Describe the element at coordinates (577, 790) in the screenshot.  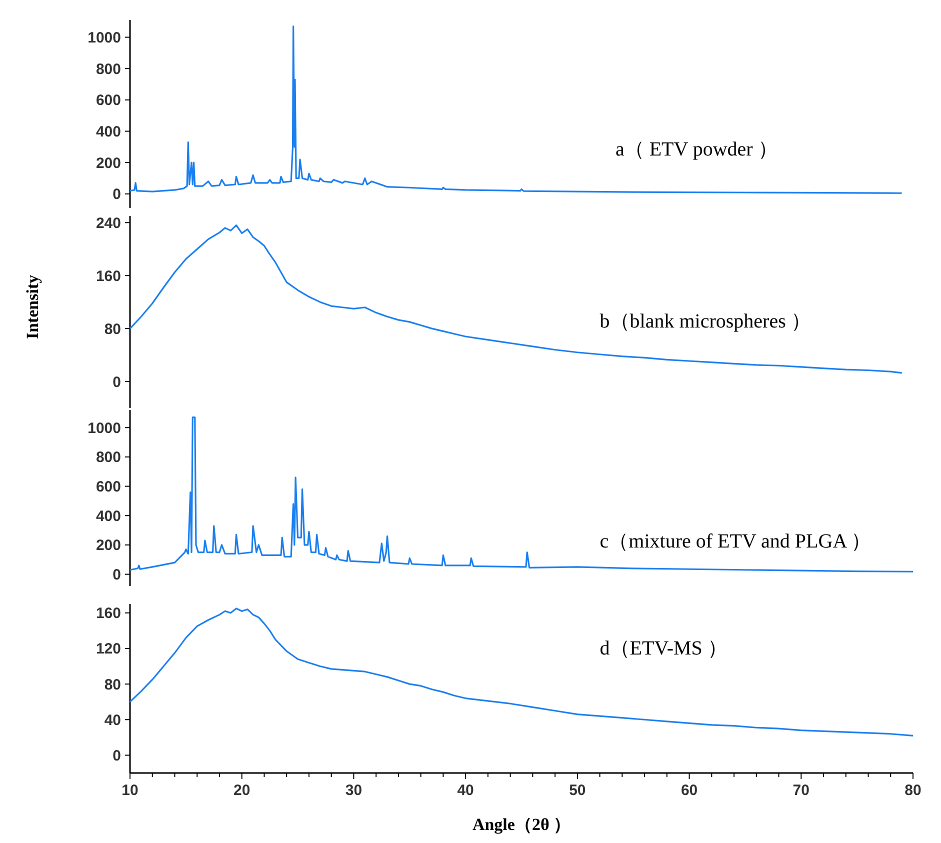
I see `x-tick-label: 50` at that location.